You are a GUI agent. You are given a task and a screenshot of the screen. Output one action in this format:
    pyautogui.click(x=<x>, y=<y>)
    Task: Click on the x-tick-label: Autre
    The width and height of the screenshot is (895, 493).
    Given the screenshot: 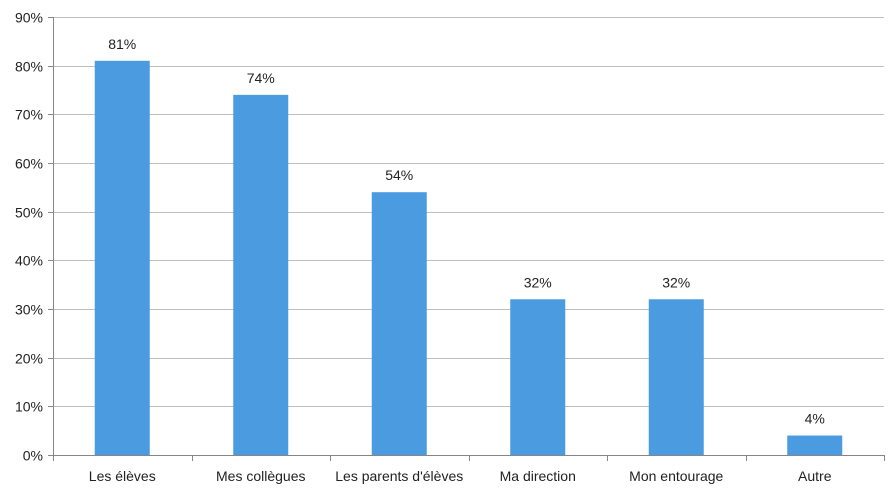 What is the action you would take?
    pyautogui.click(x=815, y=476)
    